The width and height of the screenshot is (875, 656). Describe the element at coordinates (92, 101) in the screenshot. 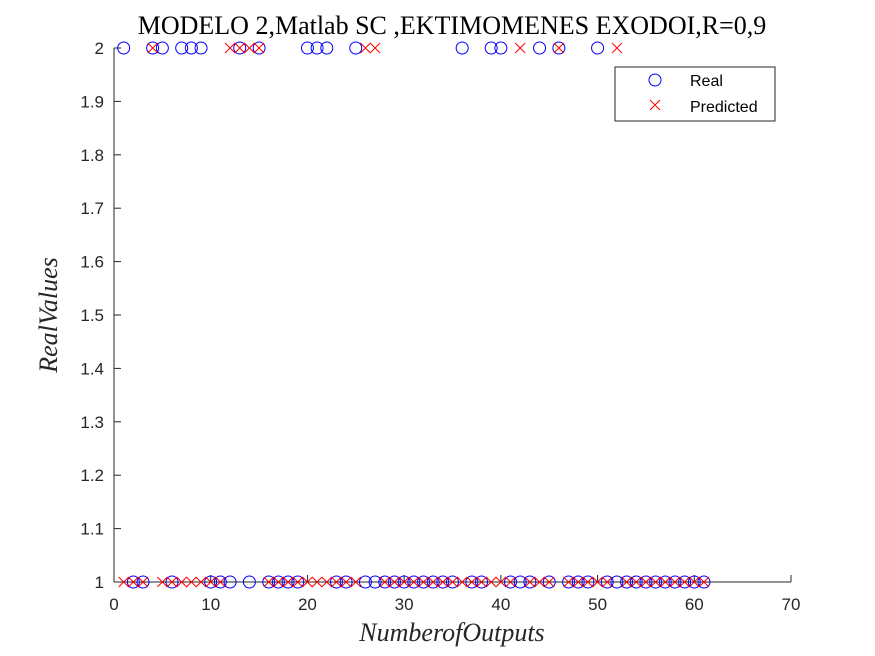

I see `y-tick-label: 1.9` at that location.